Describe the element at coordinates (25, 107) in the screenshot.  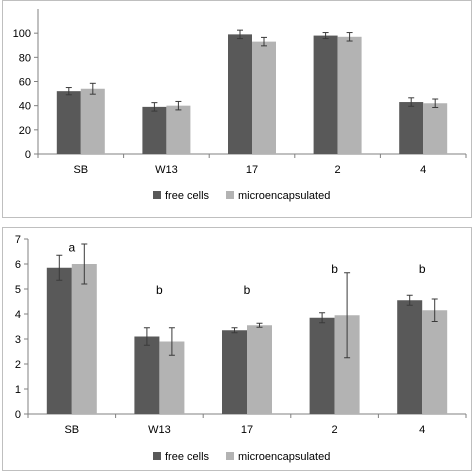
I see `y-tick-label: 40` at that location.